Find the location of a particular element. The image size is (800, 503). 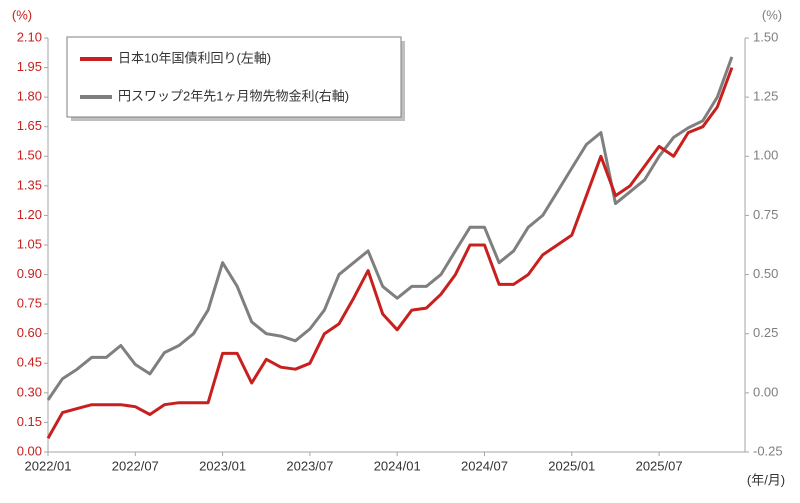

legend-label: 日本10年国債利回り(左軸) is located at coordinates (194, 57).